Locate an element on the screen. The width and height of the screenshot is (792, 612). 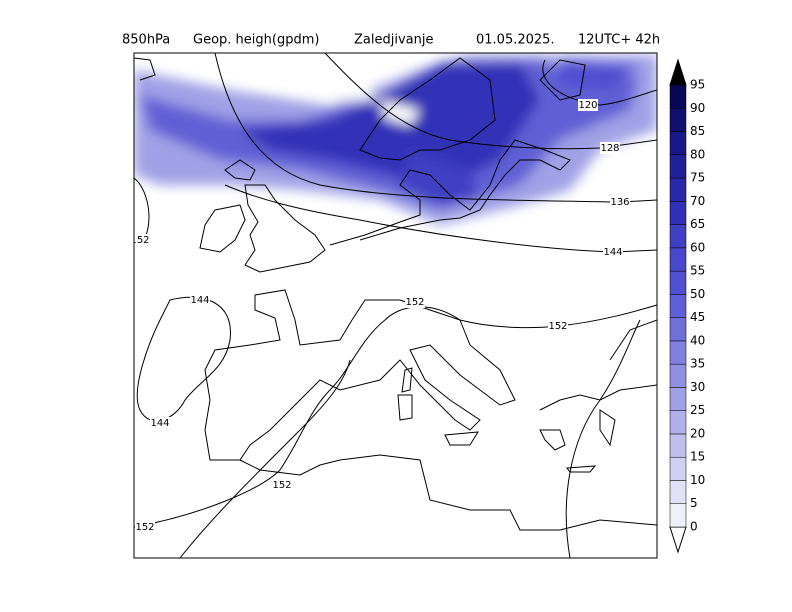
colorbar-tick-label: 90 is located at coordinates (697, 108).